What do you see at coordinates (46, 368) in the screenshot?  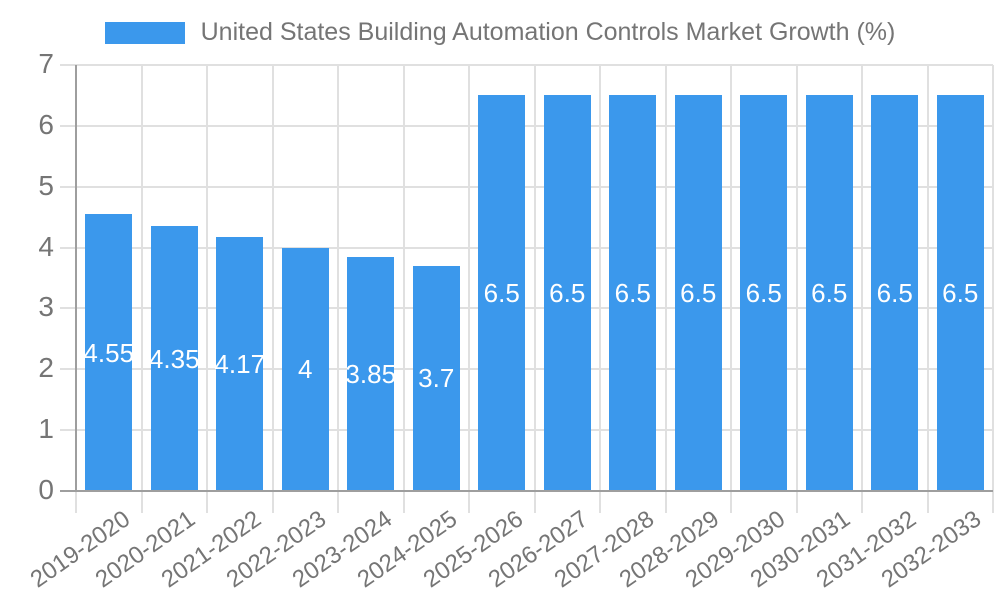 I see `y-tick-label: 2` at bounding box center [46, 368].